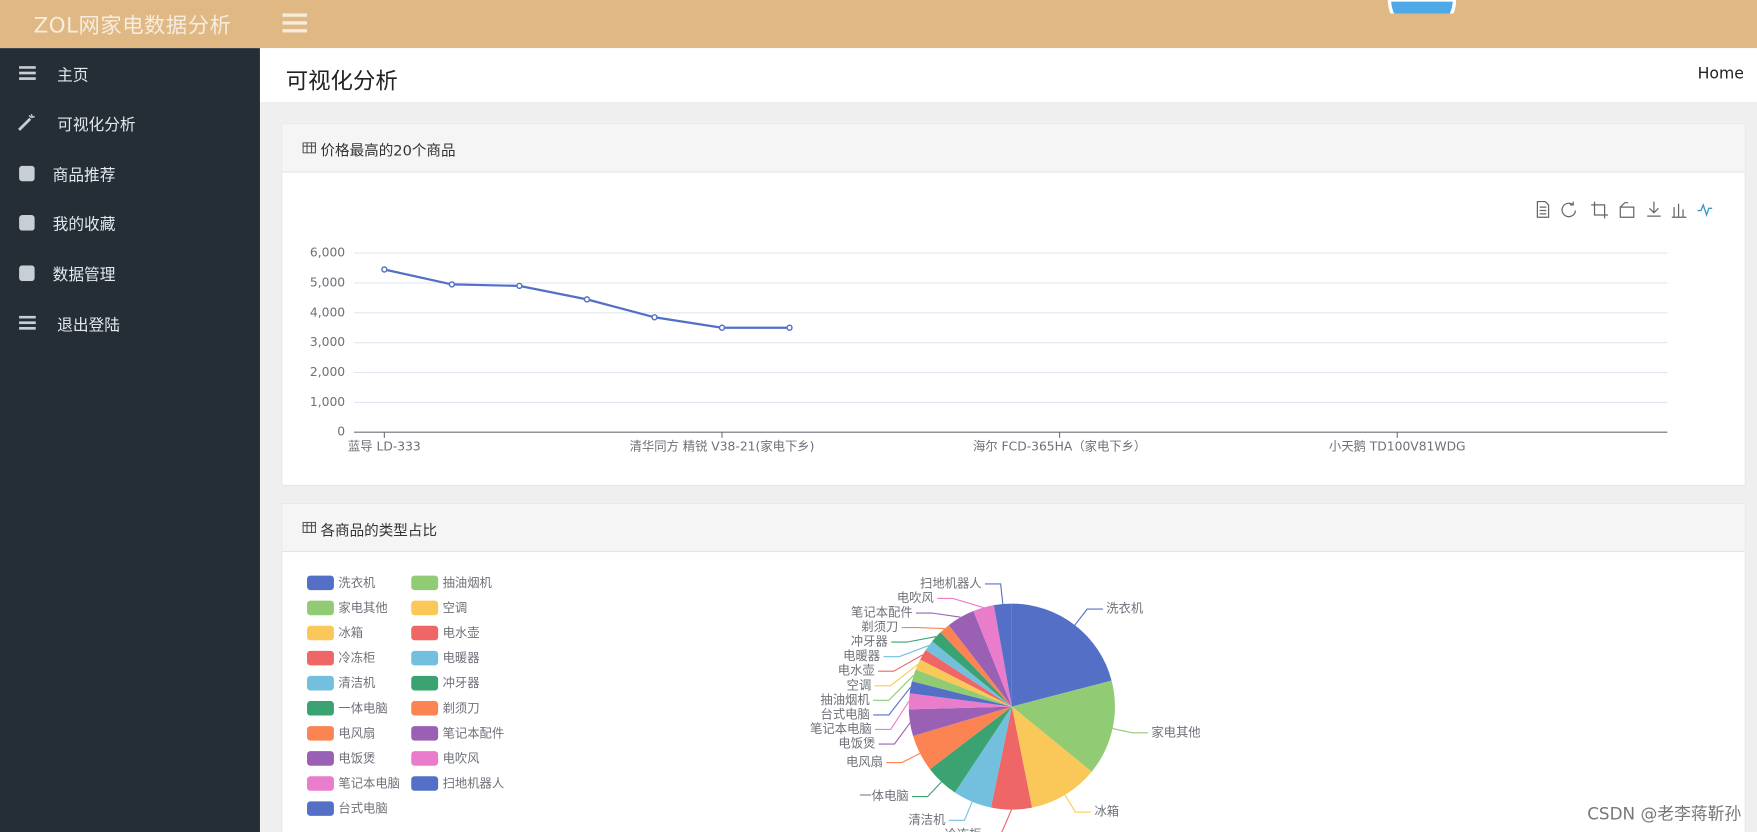 This screenshot has width=1757, height=832. I want to click on menu-item: 退出登陆, so click(130, 324).